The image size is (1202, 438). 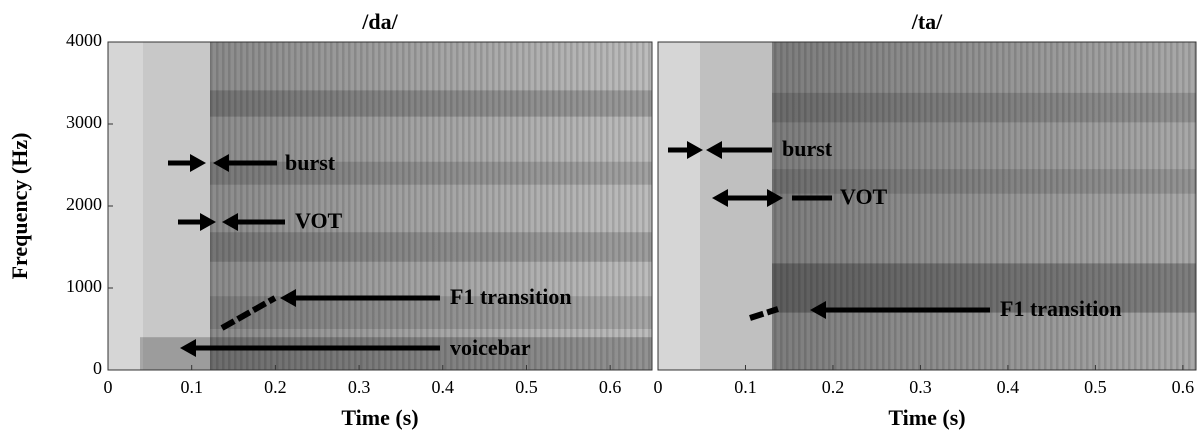 I want to click on annotation: voicebar, so click(x=490, y=347).